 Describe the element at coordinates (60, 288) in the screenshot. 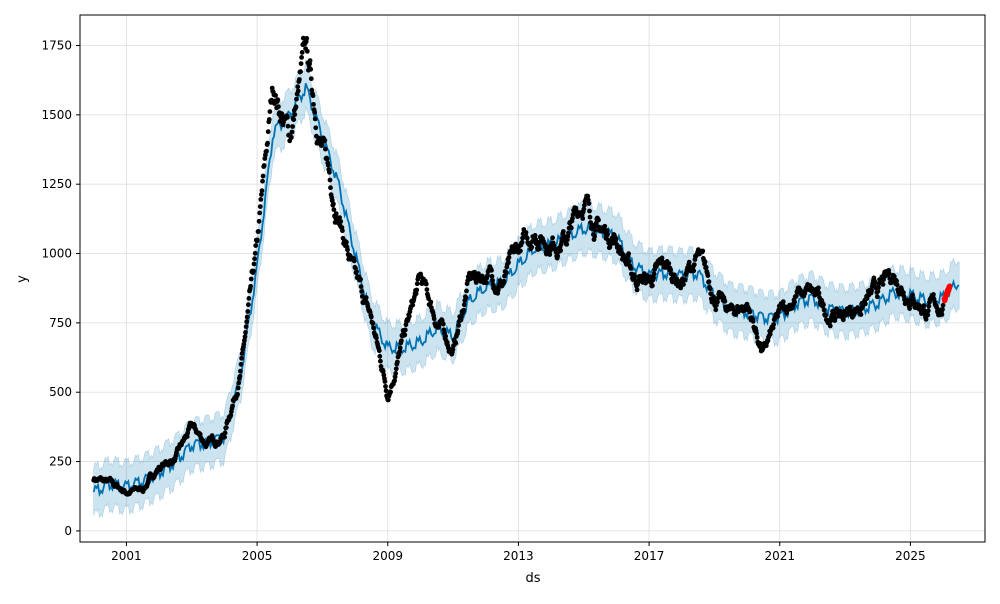

I see `y-axis-ticks: 0 250 500 750 1000 1250 1500 1750` at that location.